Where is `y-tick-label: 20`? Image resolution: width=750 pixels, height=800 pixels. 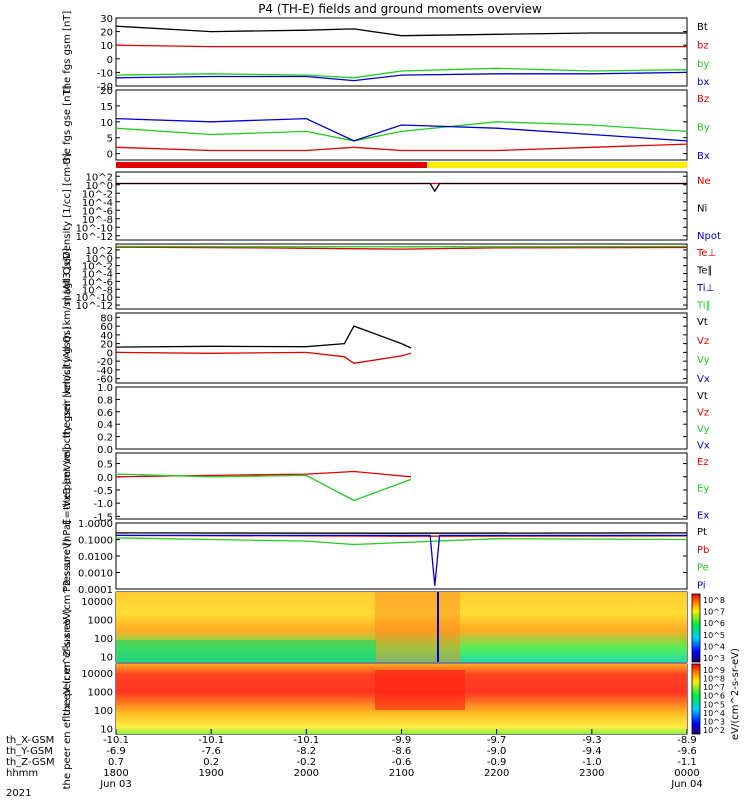 y-tick-label: 20 is located at coordinates (106, 33).